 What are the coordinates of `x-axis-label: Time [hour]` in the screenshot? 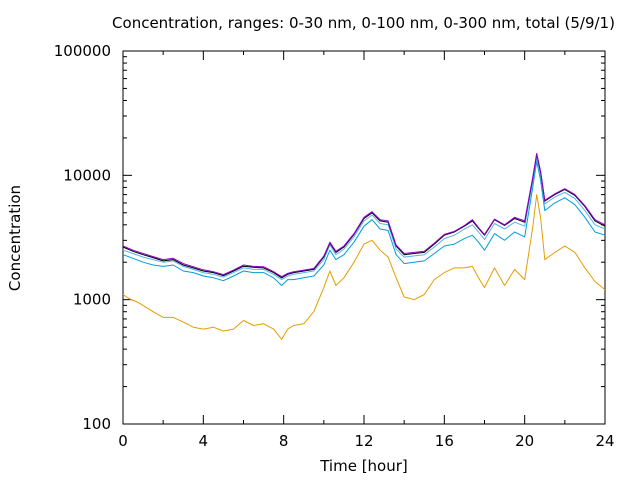 It's located at (364, 466).